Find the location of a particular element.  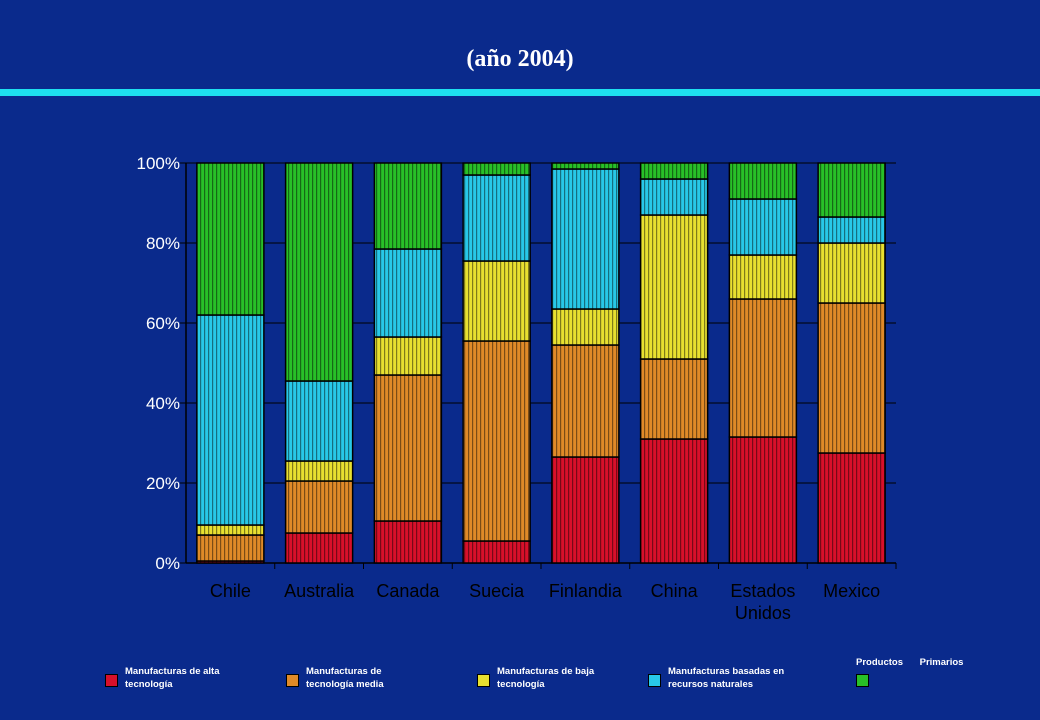

legend-item-primarios: Productos Primarios is located at coordinates (921, 672).